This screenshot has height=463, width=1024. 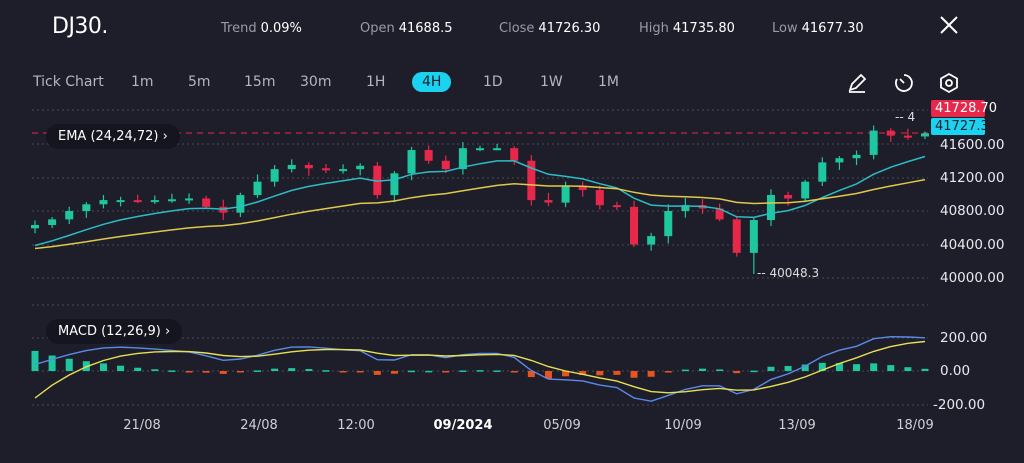 I want to click on price-tick: 41600.00, so click(x=972, y=145).